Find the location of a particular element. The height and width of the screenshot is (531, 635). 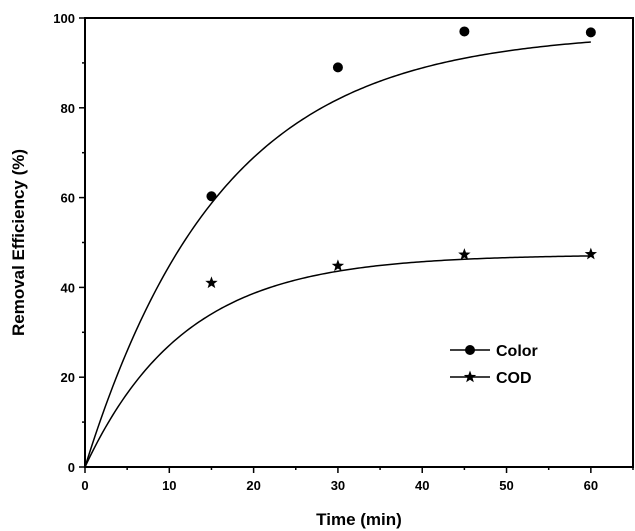

y-axis: 0 20 40 60 80 100 is located at coordinates (69, 243).